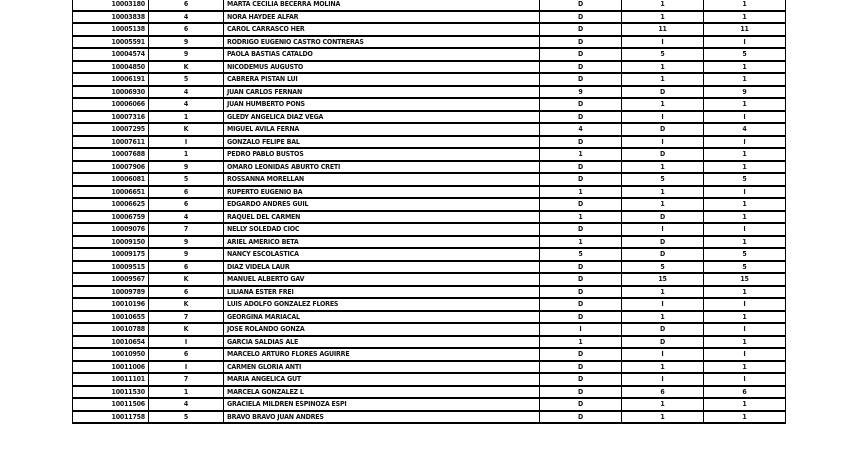 Image resolution: width=860 pixels, height=450 pixels. What do you see at coordinates (381, 42) in the screenshot?
I see `name-cell: RODRIGO EUGENIO CASTRO CONTRERAS` at bounding box center [381, 42].